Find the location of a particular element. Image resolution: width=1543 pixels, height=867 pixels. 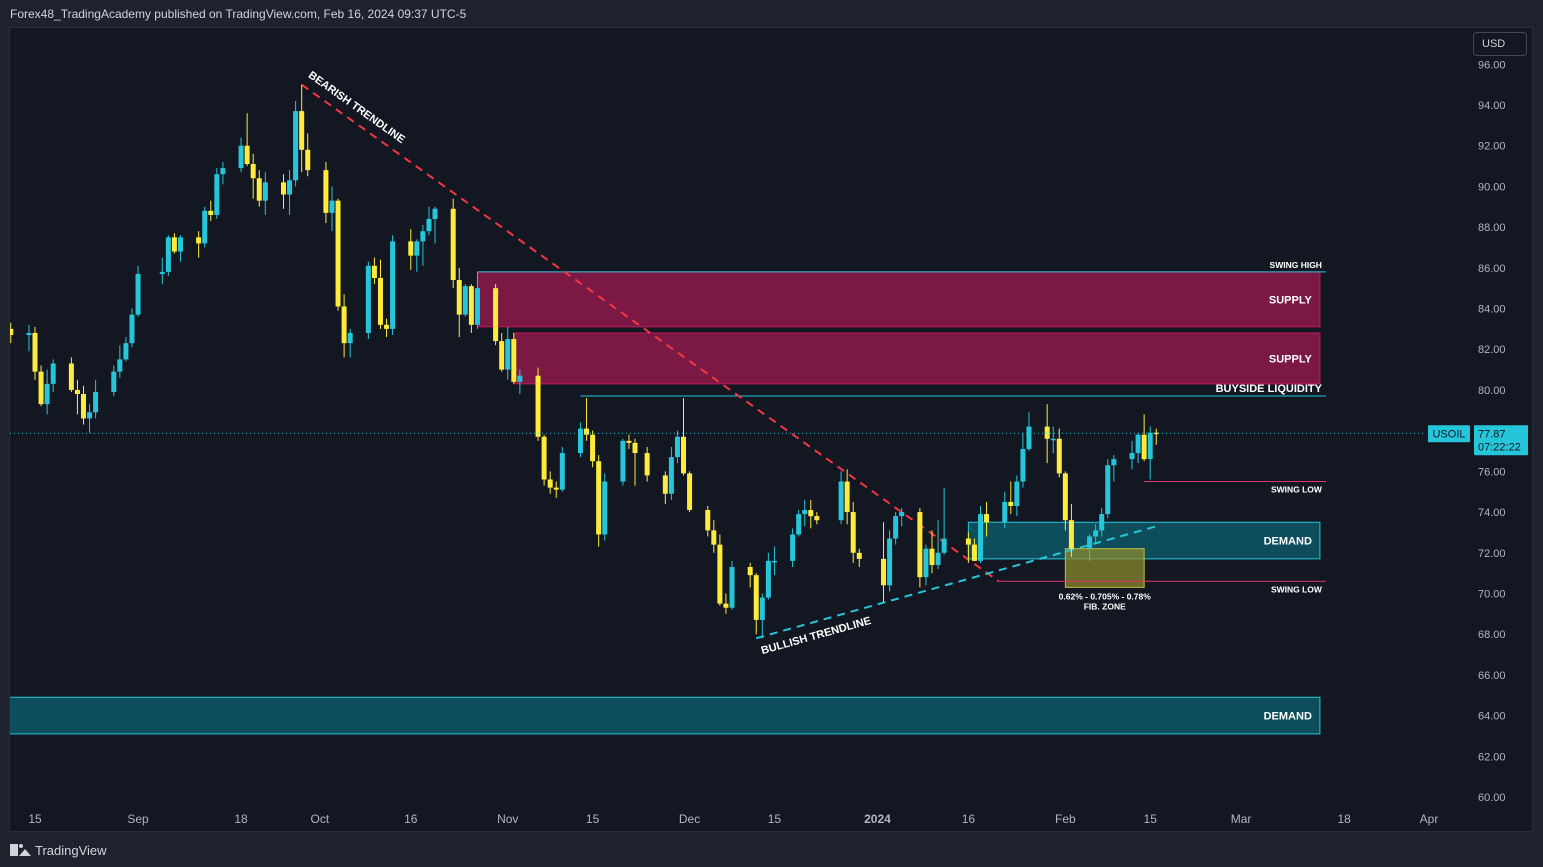

symbol-tag-label: USOIL is located at coordinates (1448, 434).